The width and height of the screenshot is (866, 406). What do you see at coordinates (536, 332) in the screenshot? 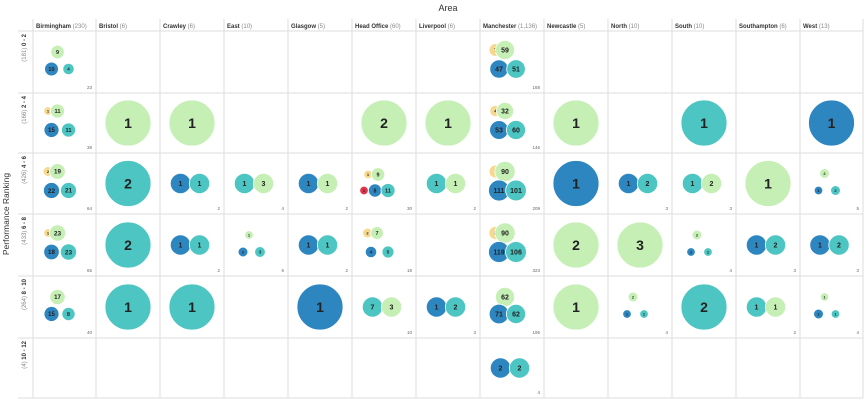
I see `cell-total: 195` at bounding box center [536, 332].